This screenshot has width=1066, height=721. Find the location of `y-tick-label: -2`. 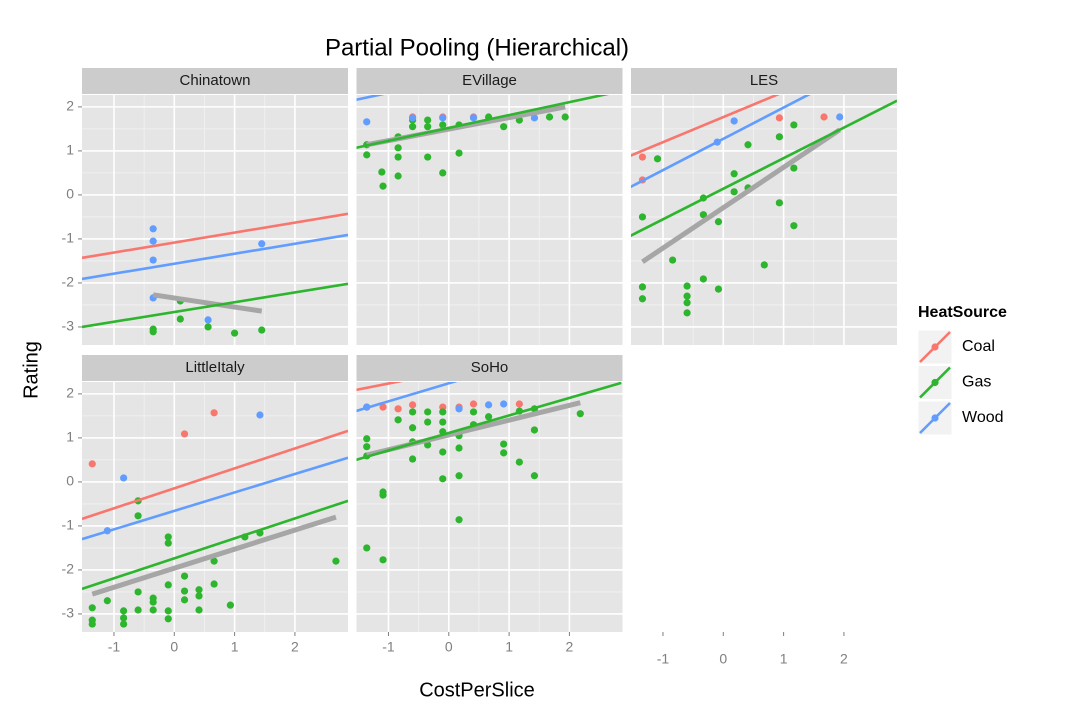

y-tick-label: -2 is located at coordinates (68, 569).